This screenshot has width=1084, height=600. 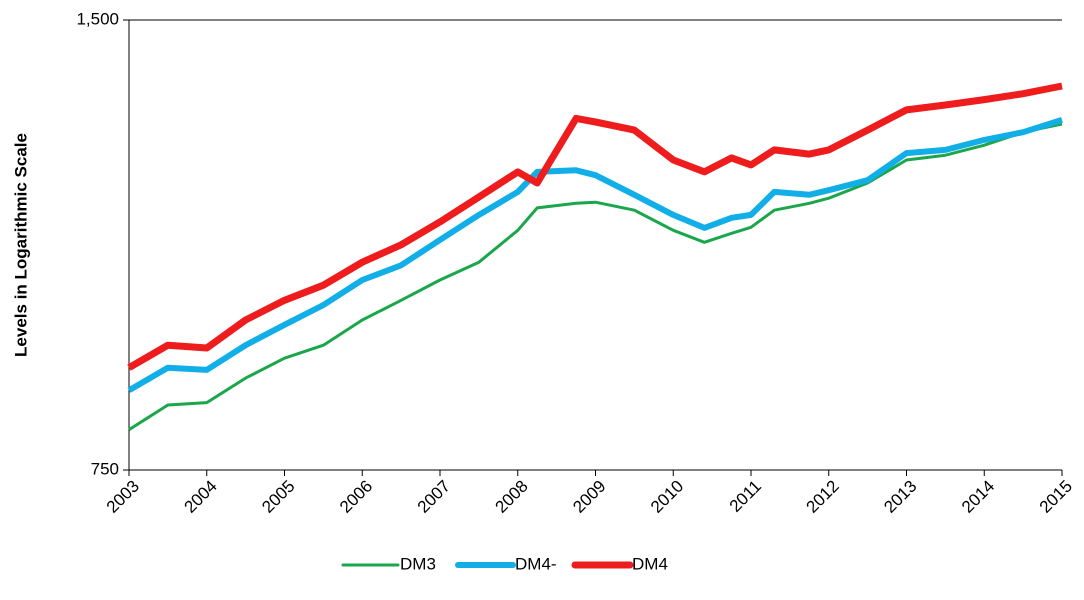 I want to click on x-tick-label: 2003, so click(x=123, y=497).